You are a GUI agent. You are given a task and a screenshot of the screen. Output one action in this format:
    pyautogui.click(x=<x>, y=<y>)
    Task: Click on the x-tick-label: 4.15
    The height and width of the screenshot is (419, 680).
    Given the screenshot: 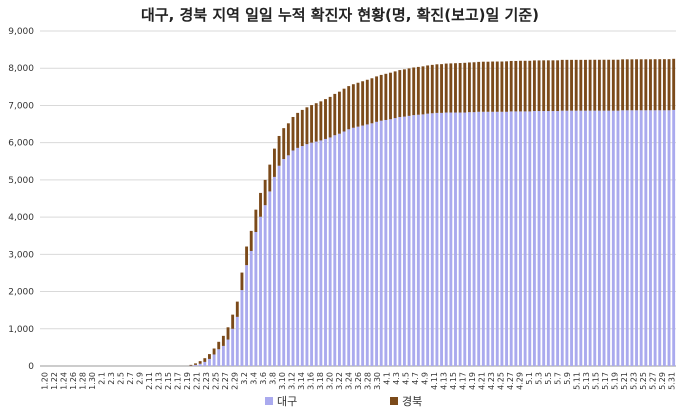 What is the action you would take?
    pyautogui.click(x=453, y=381)
    